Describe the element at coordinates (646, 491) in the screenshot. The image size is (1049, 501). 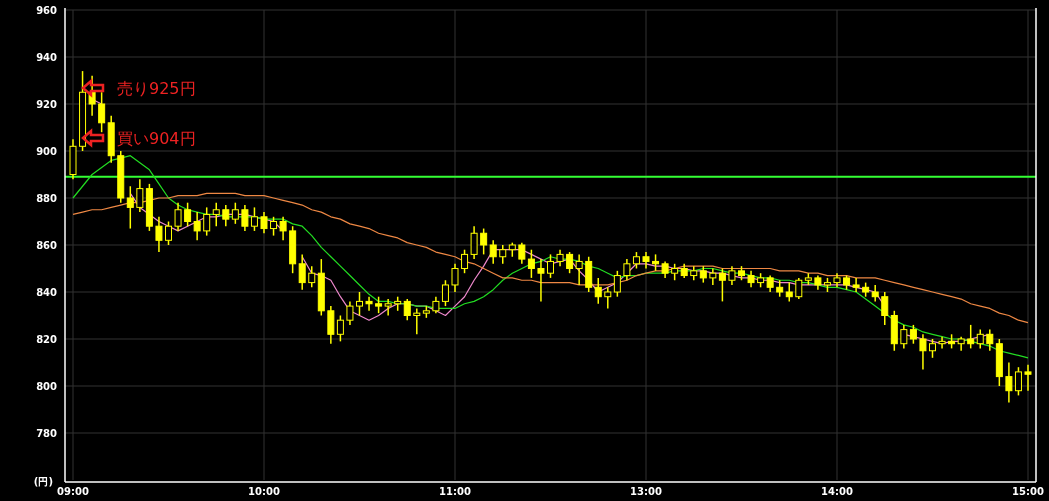
I see `x-tick-label: 13:00` at that location.